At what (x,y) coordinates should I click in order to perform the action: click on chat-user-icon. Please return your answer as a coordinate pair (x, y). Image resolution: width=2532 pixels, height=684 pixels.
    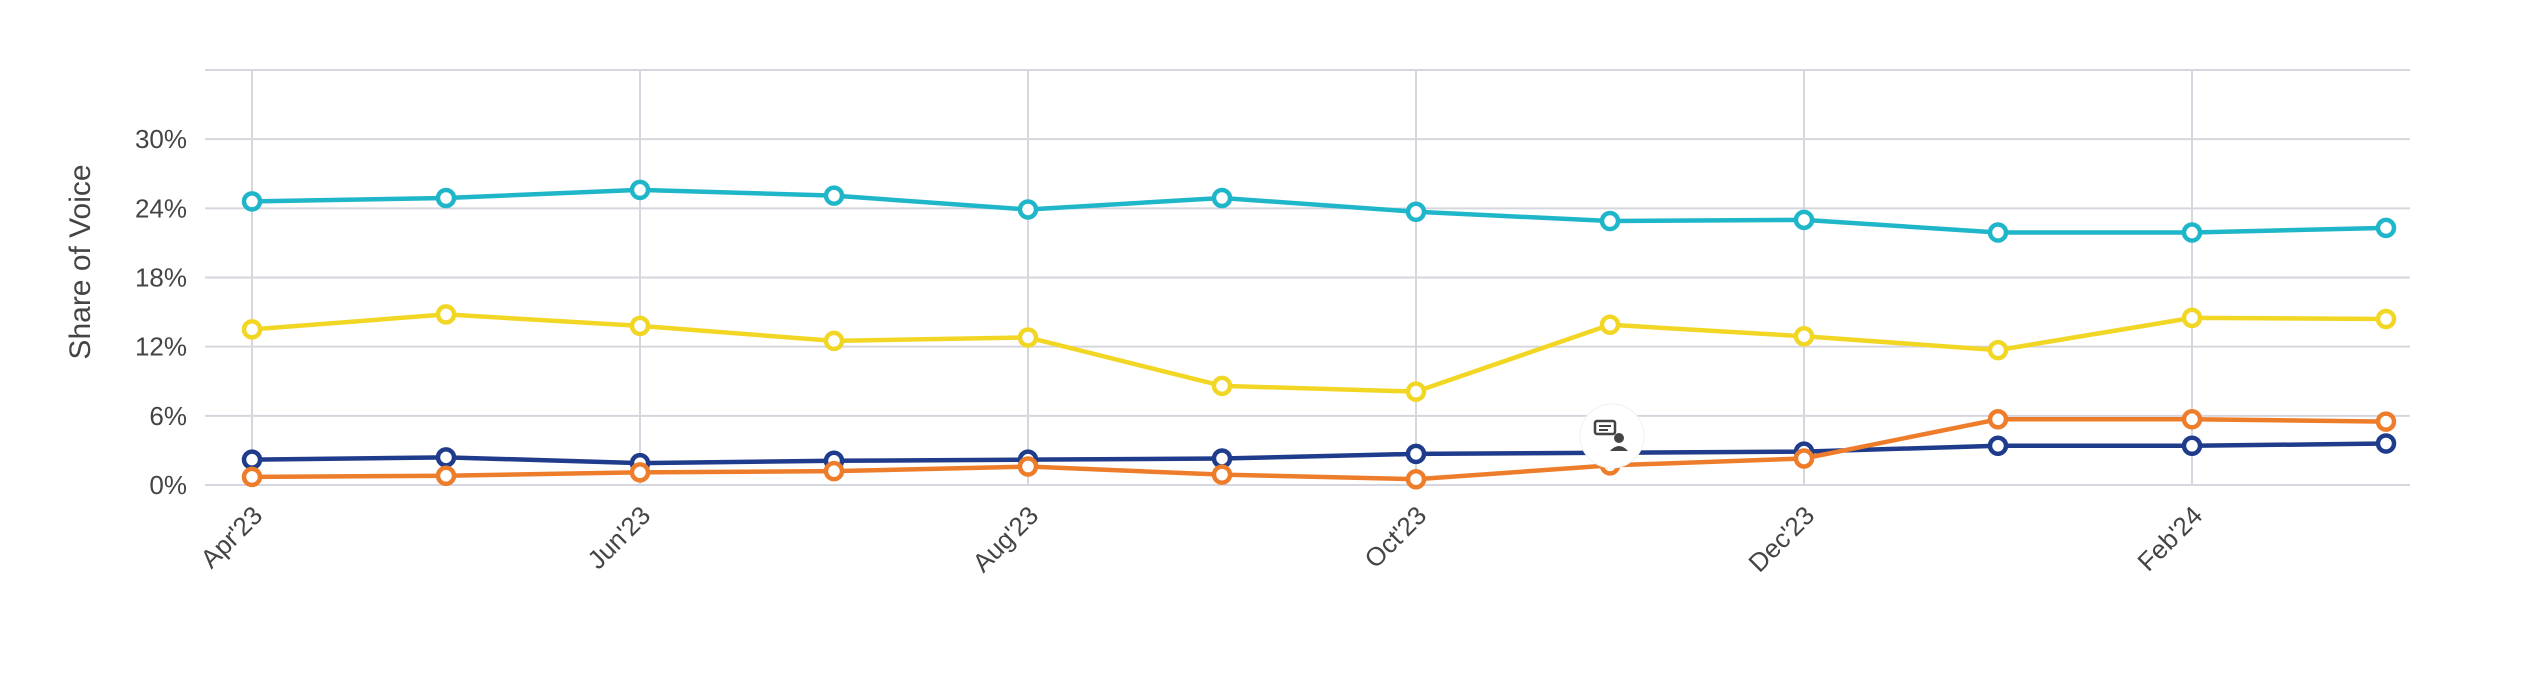
    Looking at the image, I should click on (1612, 436).